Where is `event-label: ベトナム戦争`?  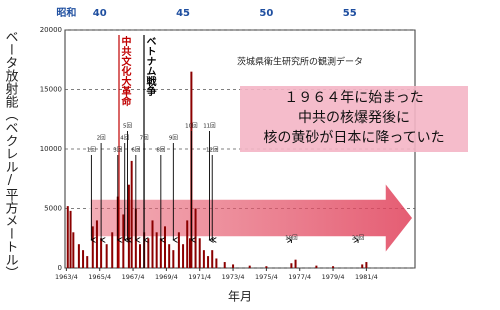
event-label: ベトナム戦争 is located at coordinates (150, 66).